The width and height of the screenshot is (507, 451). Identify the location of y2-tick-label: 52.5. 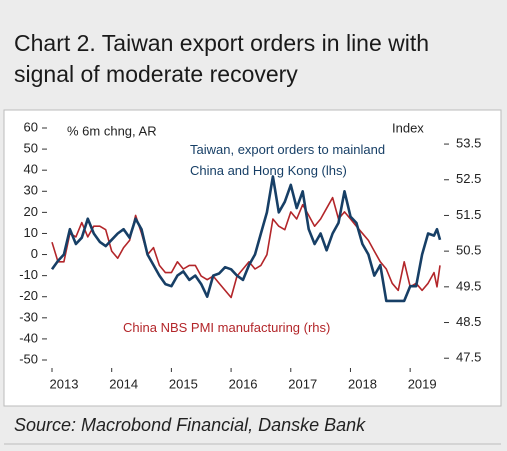
(468, 178).